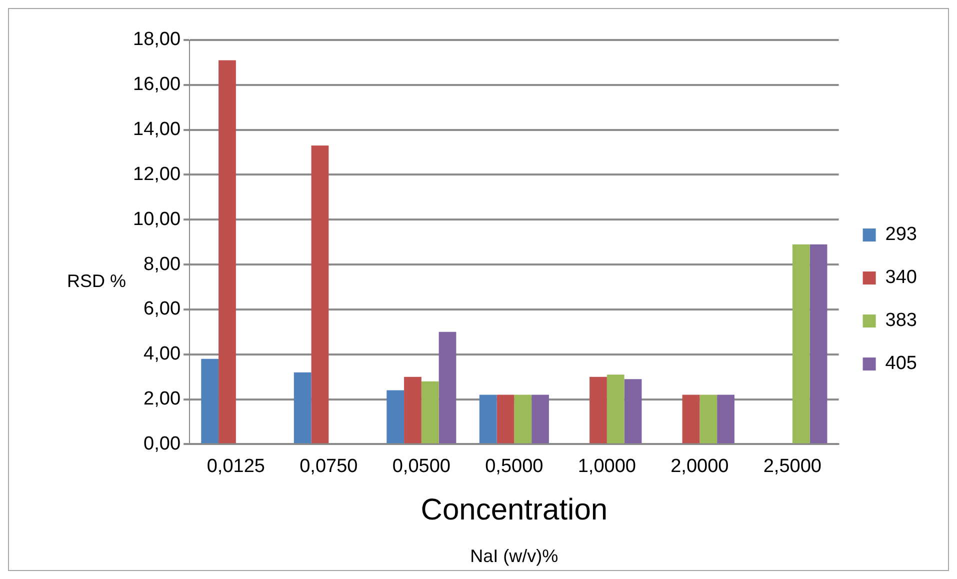  I want to click on x-tick-label: 2,5000, so click(792, 466).